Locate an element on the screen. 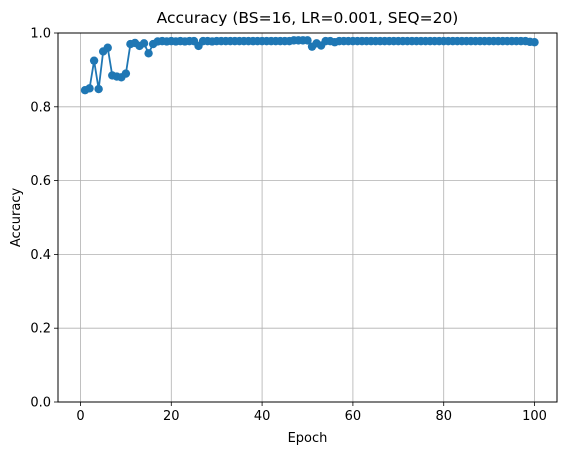 The height and width of the screenshot is (455, 567). y-tick-label: 0.8 is located at coordinates (40, 107).